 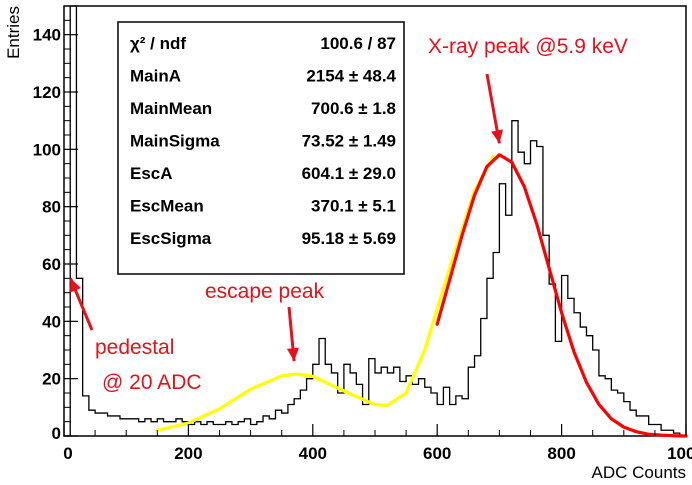 I want to click on stats-row-name: EscMean, so click(x=167, y=206).